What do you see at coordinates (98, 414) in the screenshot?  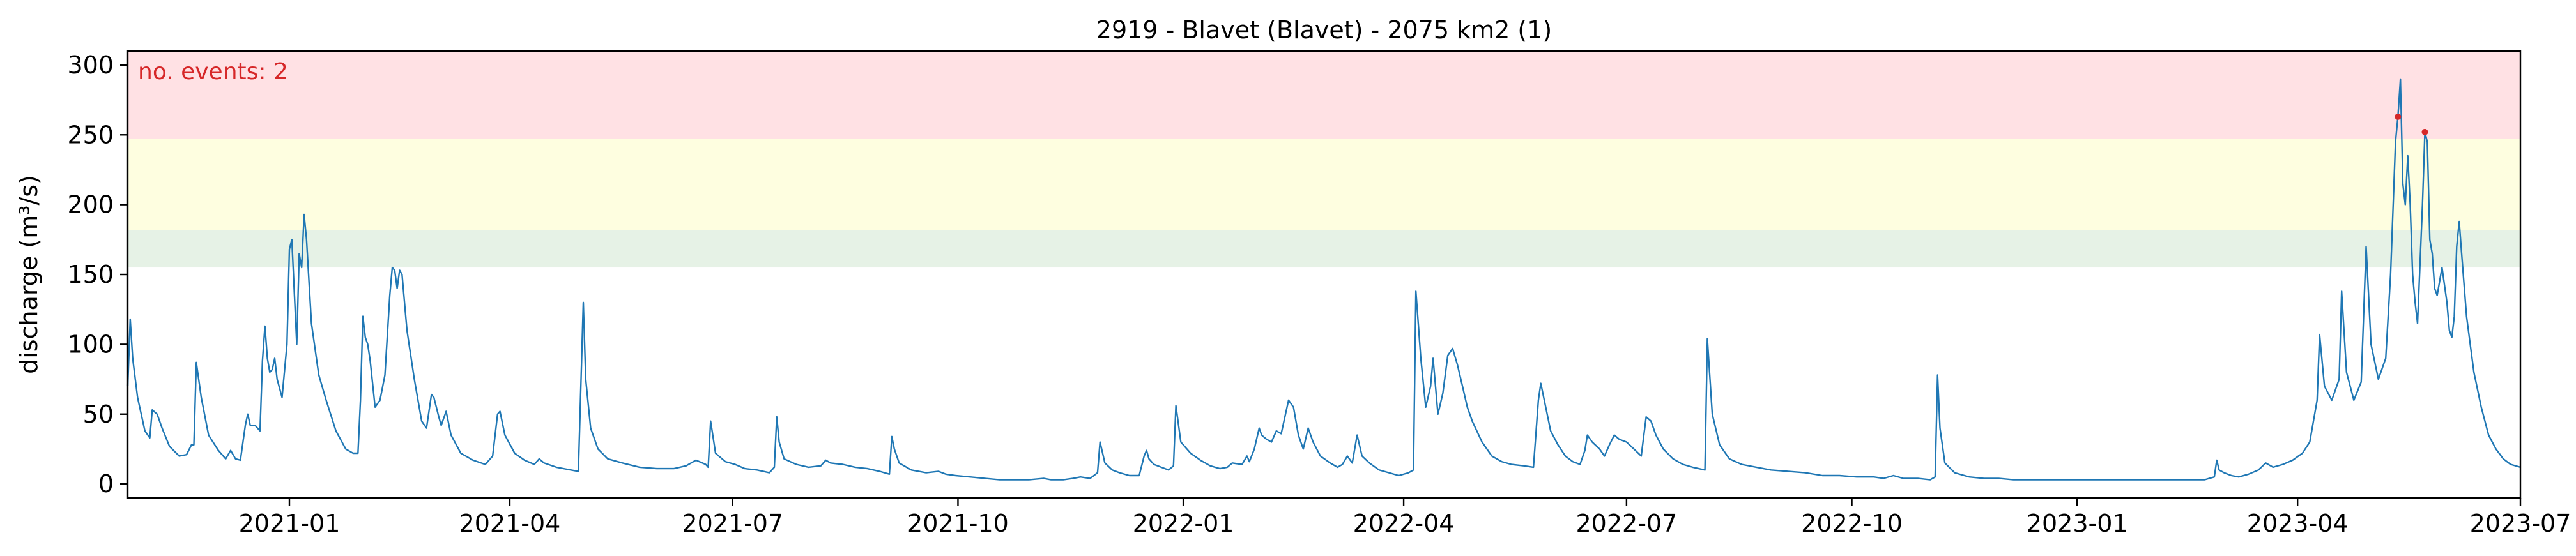 I see `y-tick-label-1: 50` at bounding box center [98, 414].